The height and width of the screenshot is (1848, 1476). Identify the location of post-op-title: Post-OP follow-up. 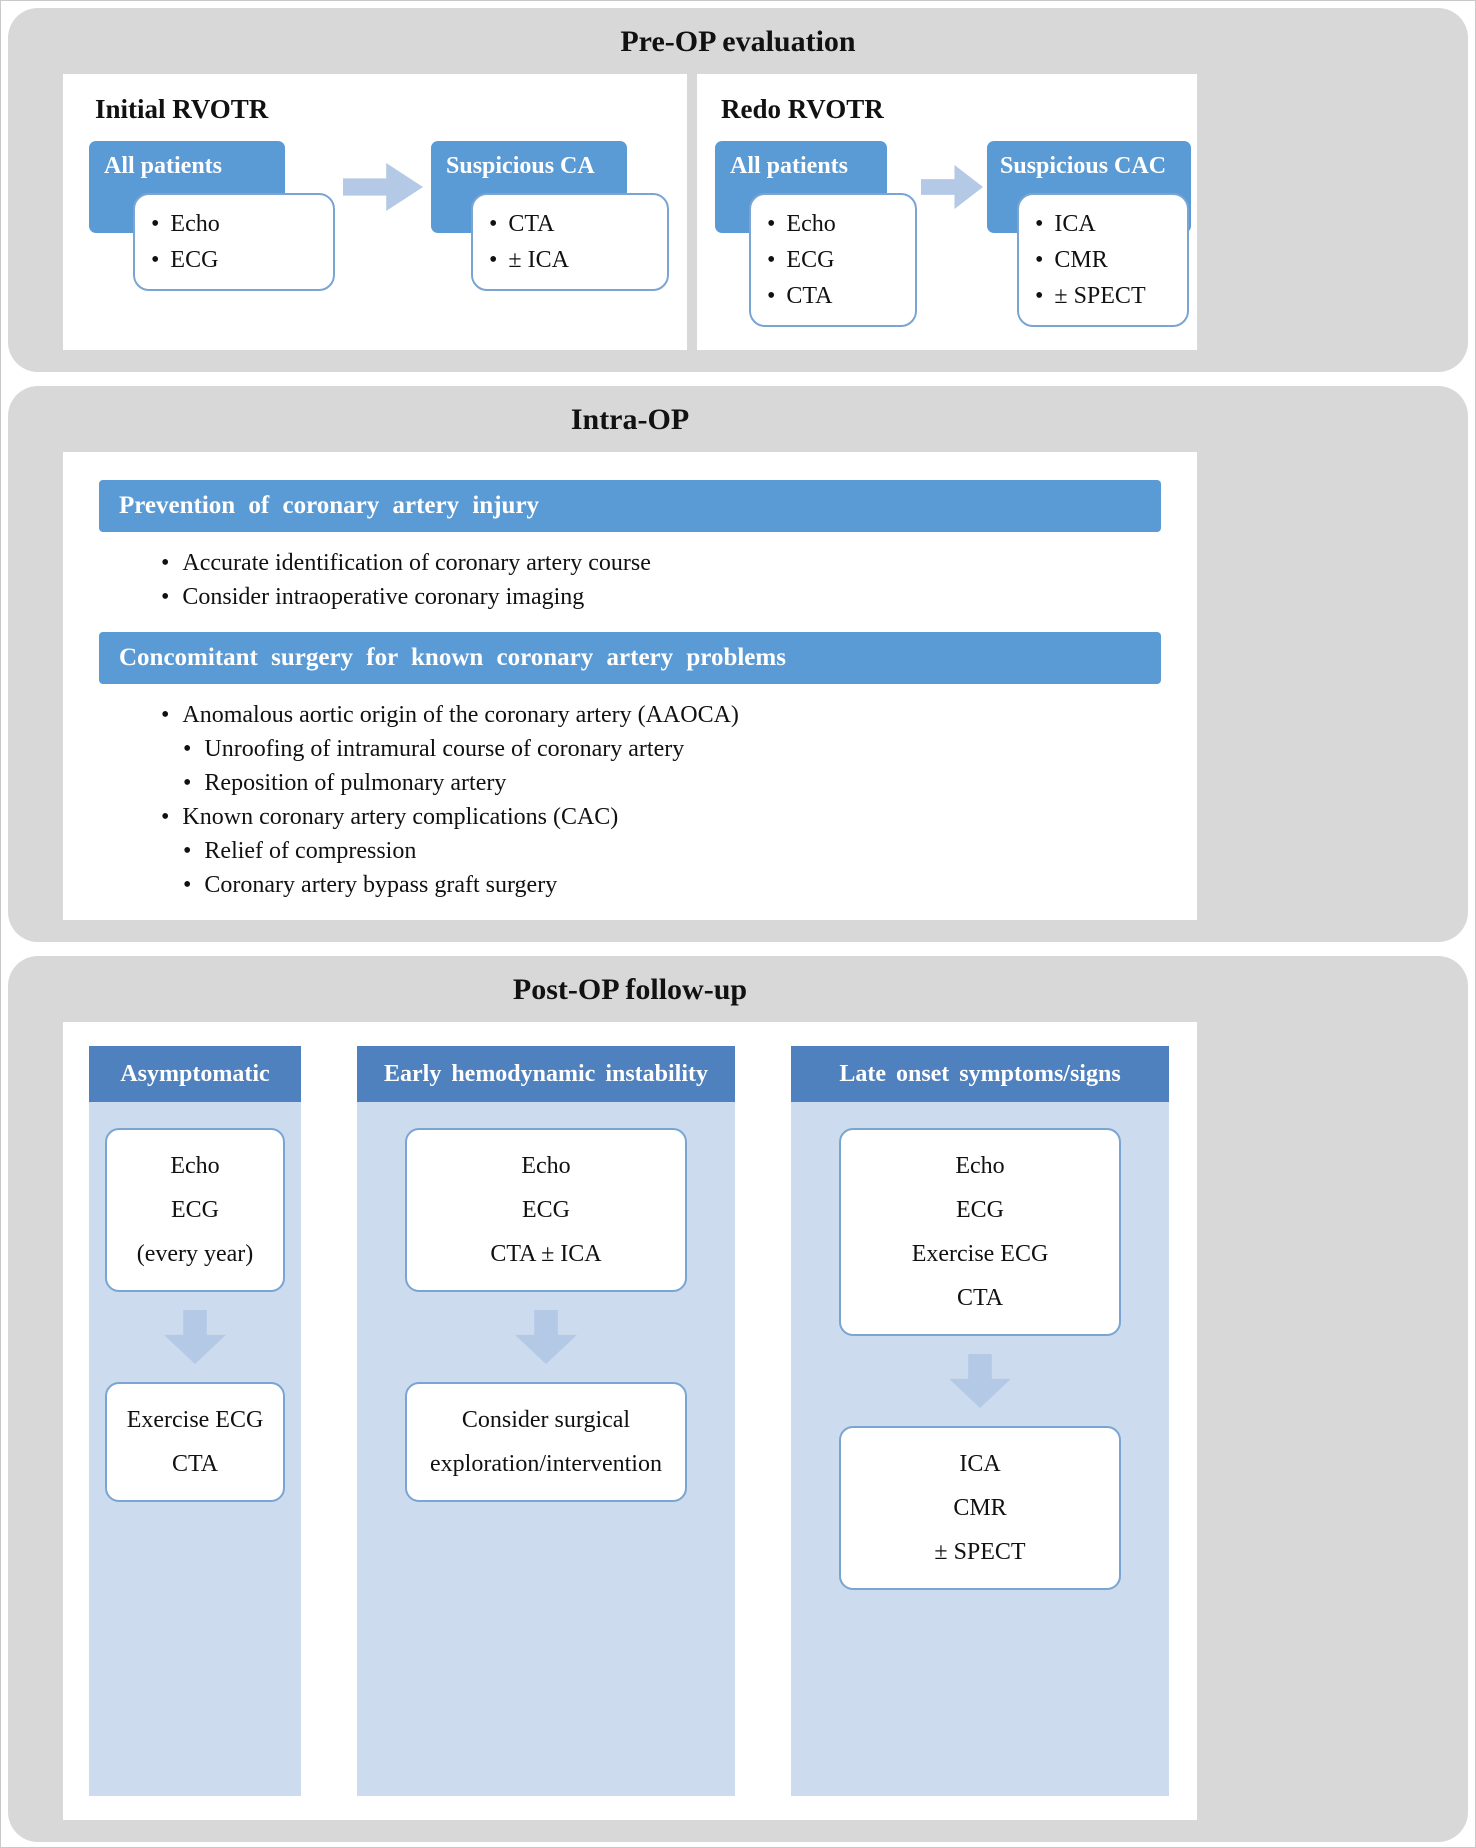
(630, 989).